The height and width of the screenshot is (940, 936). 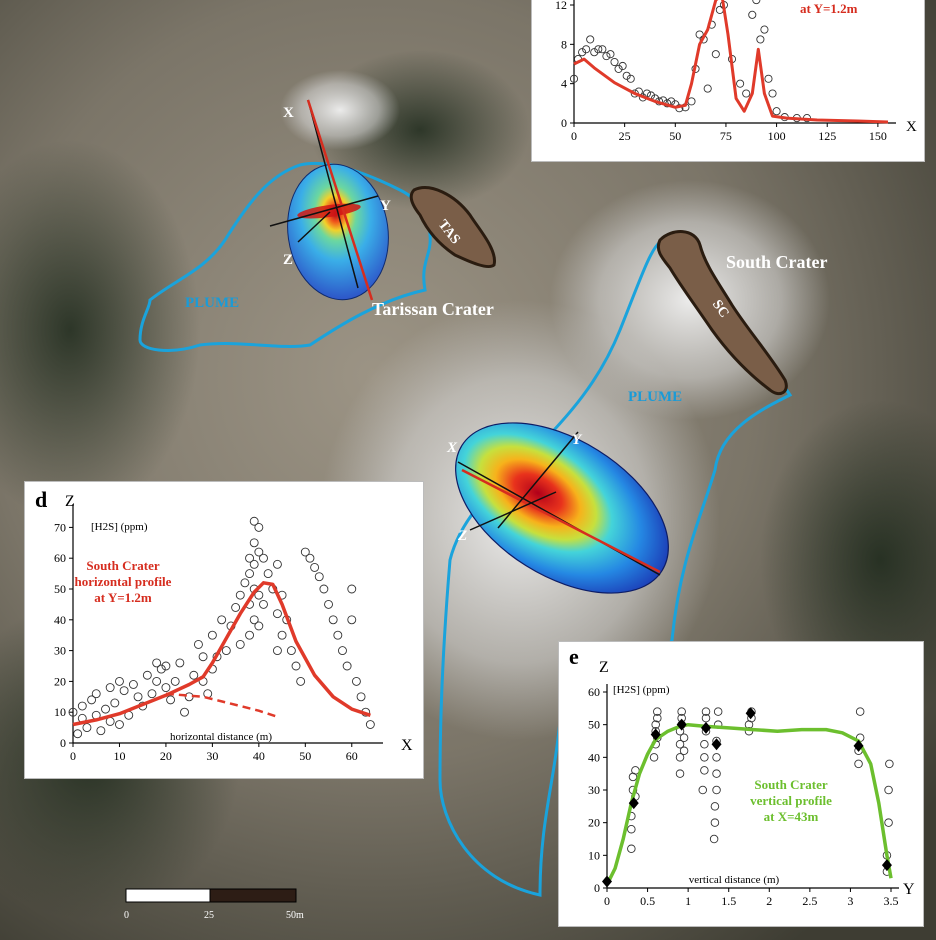 What do you see at coordinates (725, 71) in the screenshot?
I see `chart-top-plot: 0 25 50 75 100 125 150 0 4 8 12` at bounding box center [725, 71].